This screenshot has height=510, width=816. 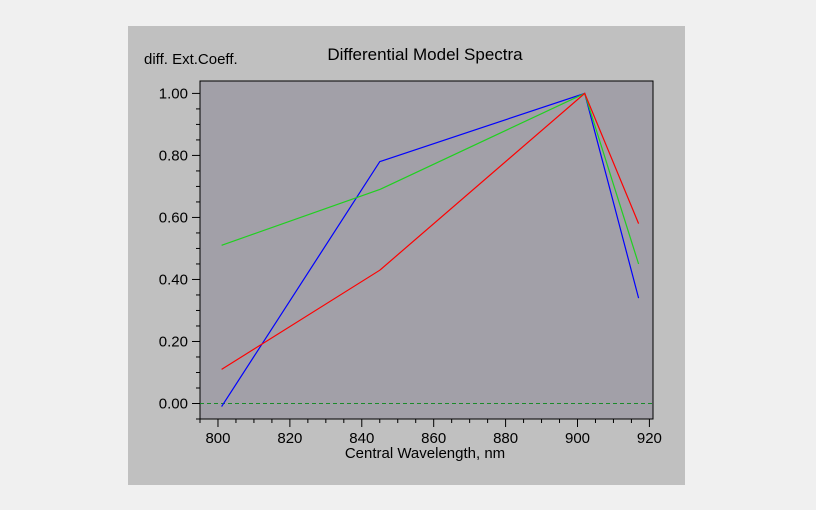 I want to click on y-tick-label: 0.60, so click(x=173, y=217).